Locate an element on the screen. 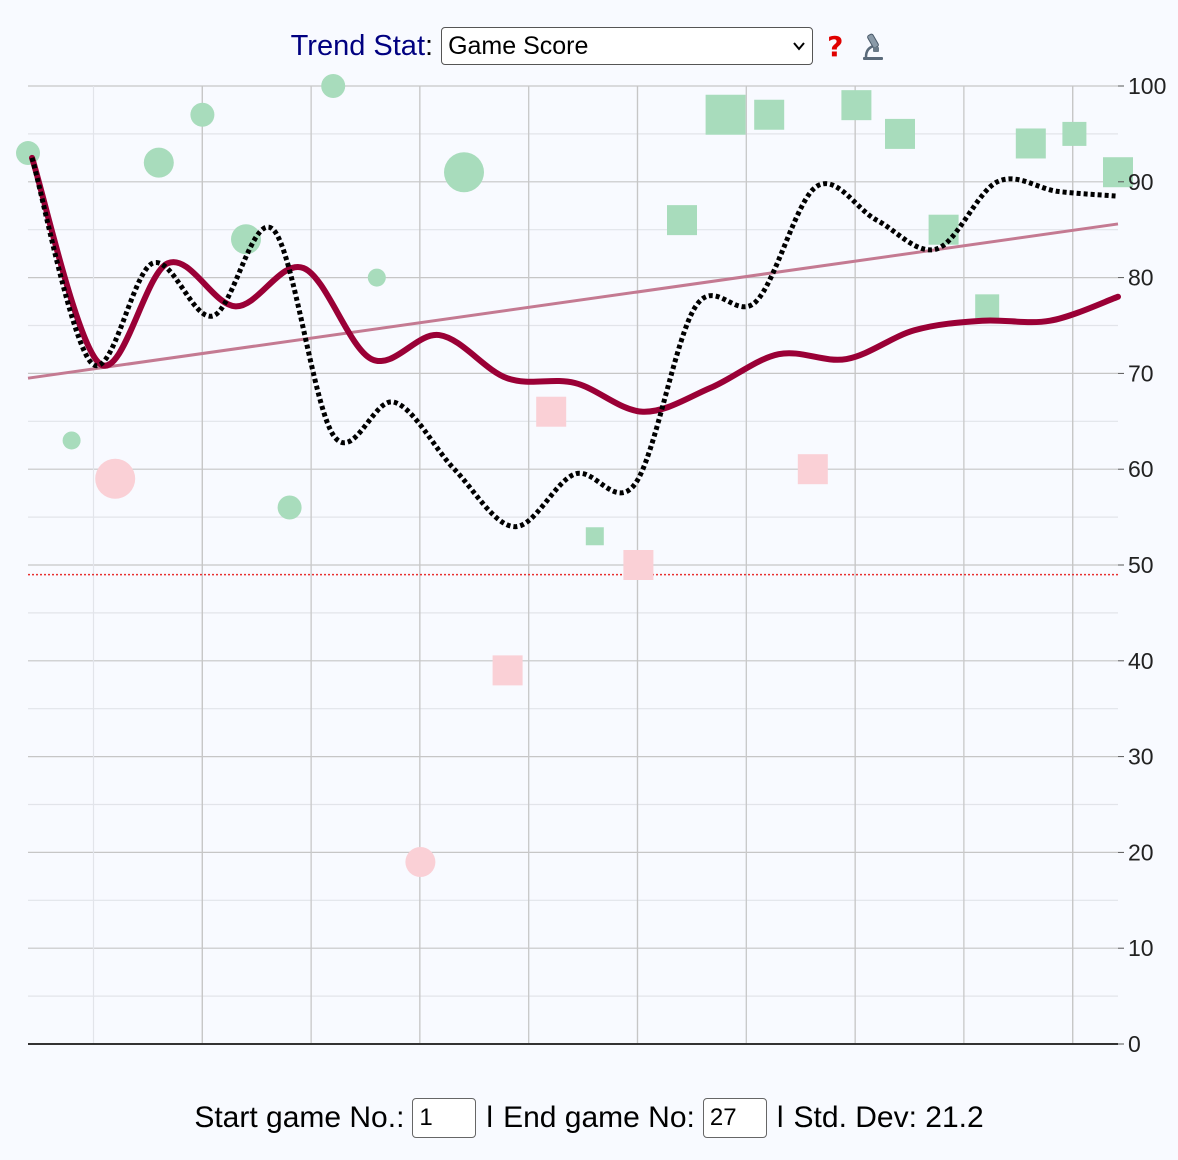 Image resolution: width=1178 pixels, height=1160 pixels. y-tick-label: 40 is located at coordinates (1141, 661).